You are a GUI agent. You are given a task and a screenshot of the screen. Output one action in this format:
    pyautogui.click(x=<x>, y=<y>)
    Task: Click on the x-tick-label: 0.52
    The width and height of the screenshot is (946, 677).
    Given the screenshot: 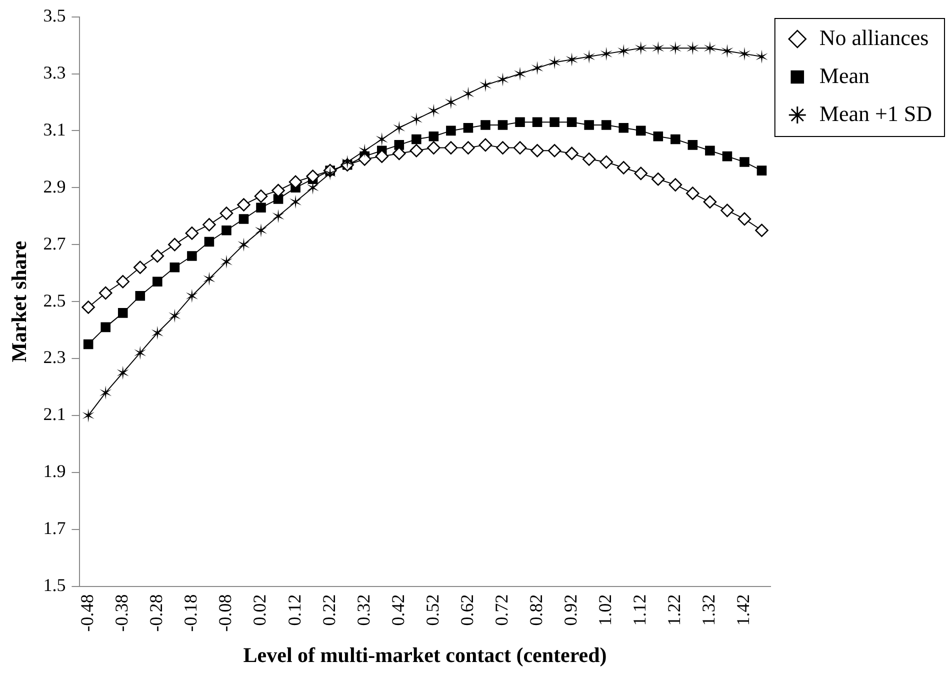 What is the action you would take?
    pyautogui.click(x=432, y=610)
    